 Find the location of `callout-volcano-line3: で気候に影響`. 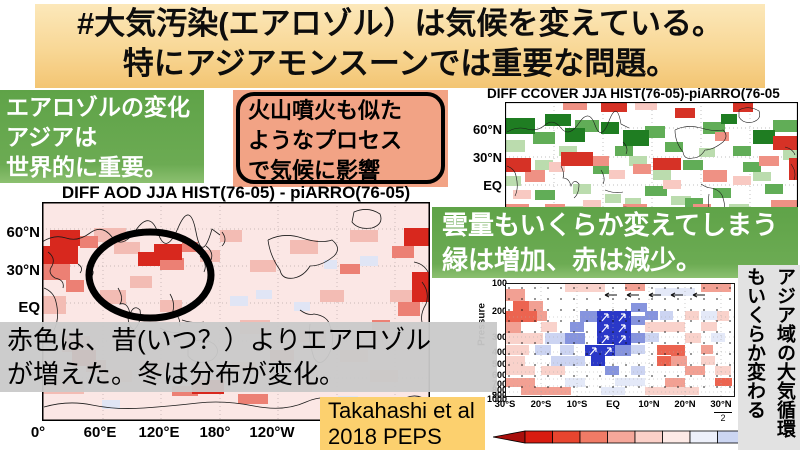

callout-volcano-line3: で気候に影響 is located at coordinates (314, 170).